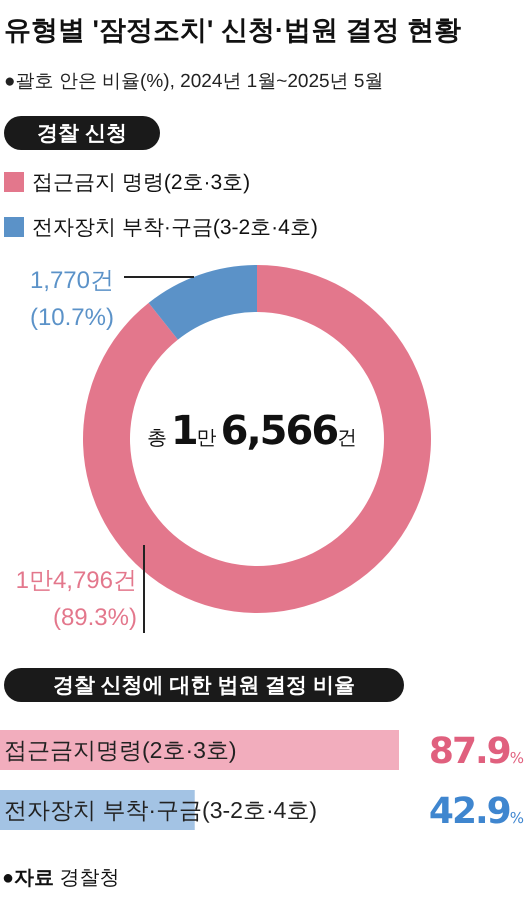 This screenshot has width=530, height=915. Describe the element at coordinates (61, 878) in the screenshot. I see `text: ●자료 경찰청` at that location.